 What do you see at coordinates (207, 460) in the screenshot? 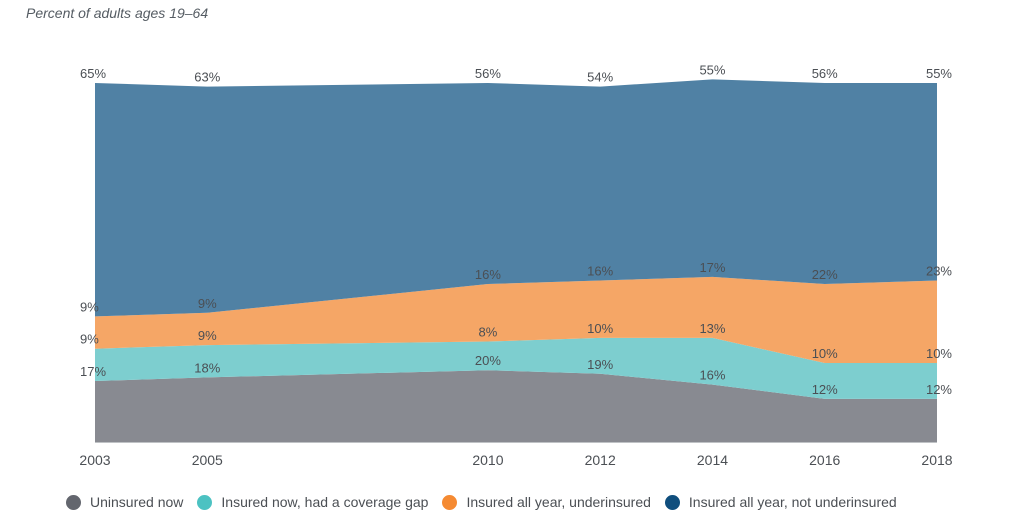
I see `x-tick-label-2005: 2005` at bounding box center [207, 460].